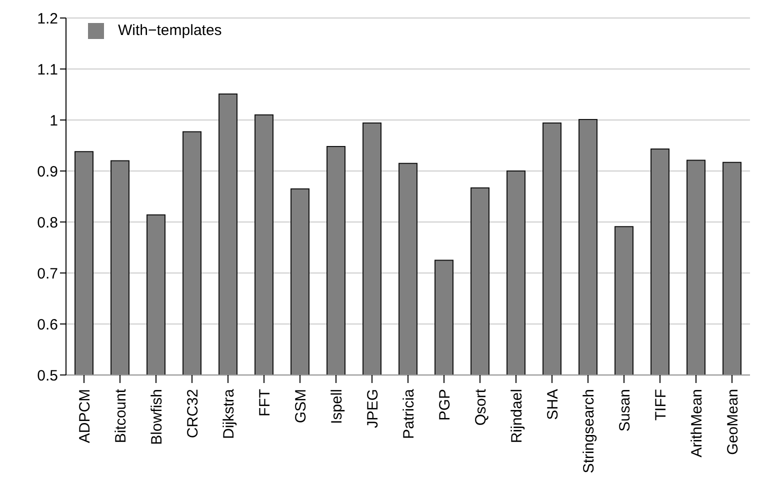 Image resolution: width=760 pixels, height=488 pixels. I want to click on y-tick-label: 1, so click(54, 121).